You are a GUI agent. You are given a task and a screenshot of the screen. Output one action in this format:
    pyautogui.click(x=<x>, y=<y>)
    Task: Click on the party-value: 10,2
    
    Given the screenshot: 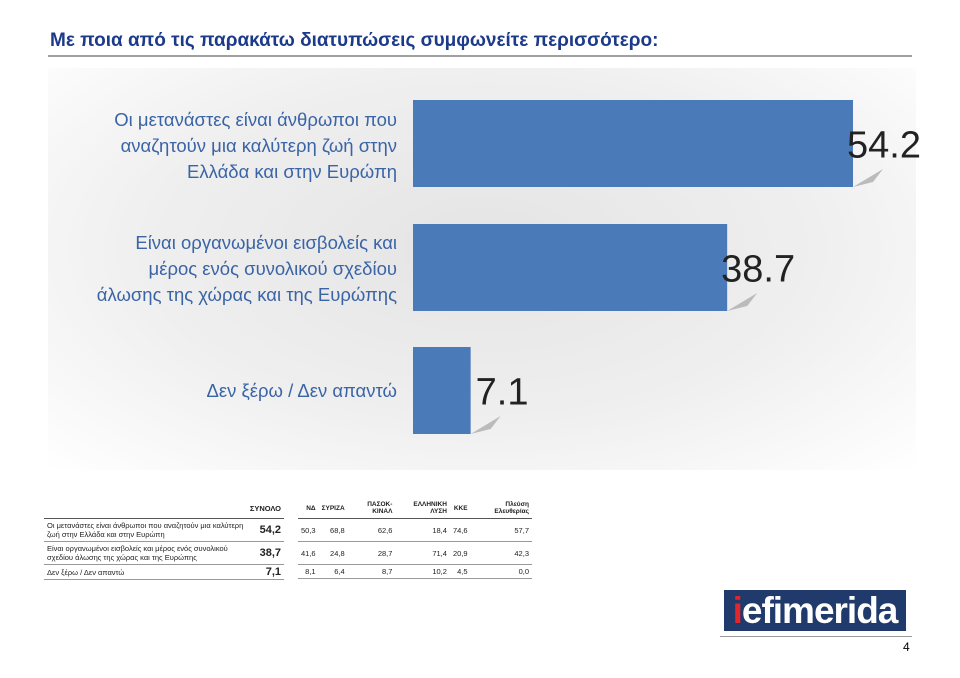 What is the action you would take?
    pyautogui.click(x=439, y=571)
    